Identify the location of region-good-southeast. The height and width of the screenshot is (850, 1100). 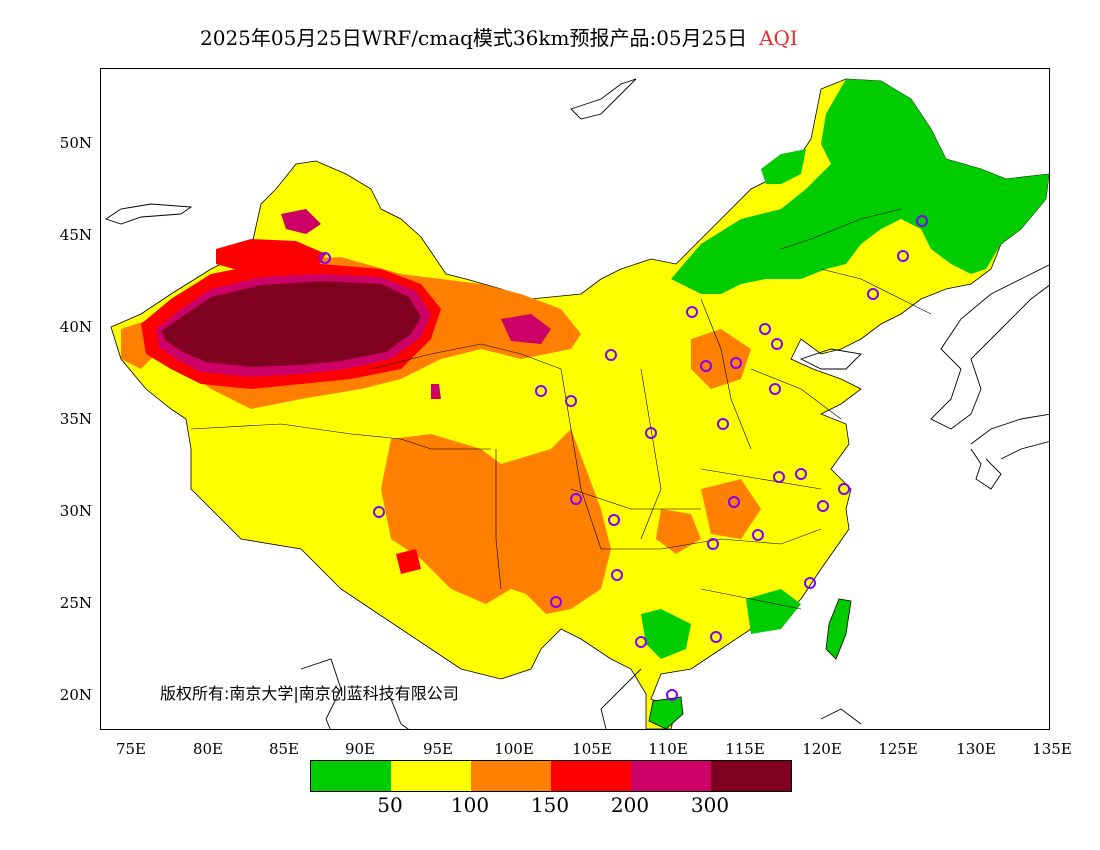
(773, 611).